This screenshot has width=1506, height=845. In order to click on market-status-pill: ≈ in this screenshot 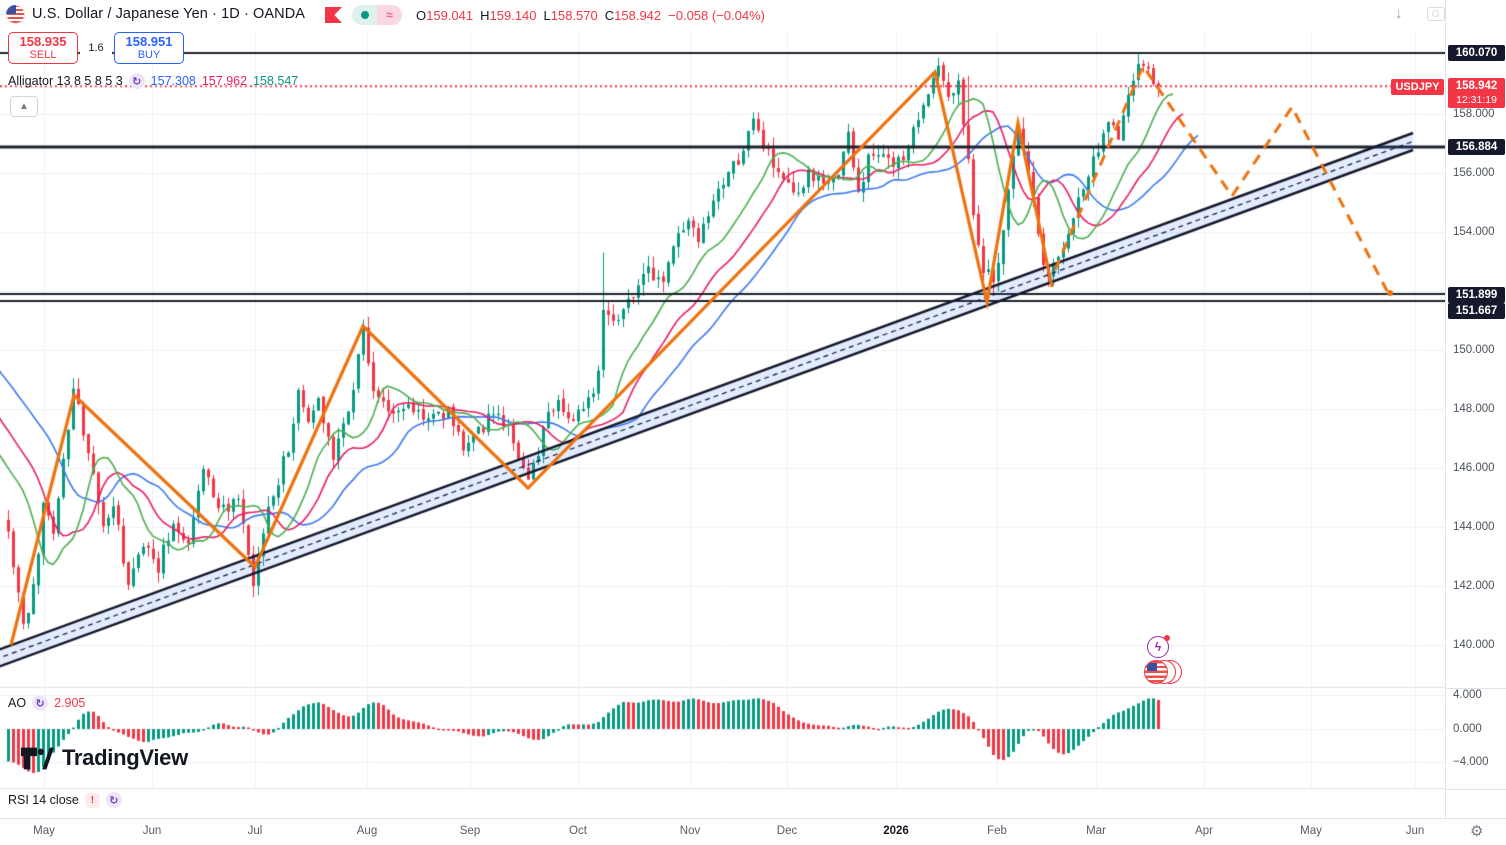, I will do `click(377, 15)`.